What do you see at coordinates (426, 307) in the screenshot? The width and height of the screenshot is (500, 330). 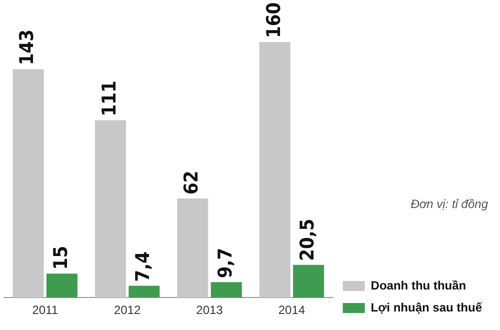 I see `legend-label: Lợi nhuận sau thuế` at bounding box center [426, 307].